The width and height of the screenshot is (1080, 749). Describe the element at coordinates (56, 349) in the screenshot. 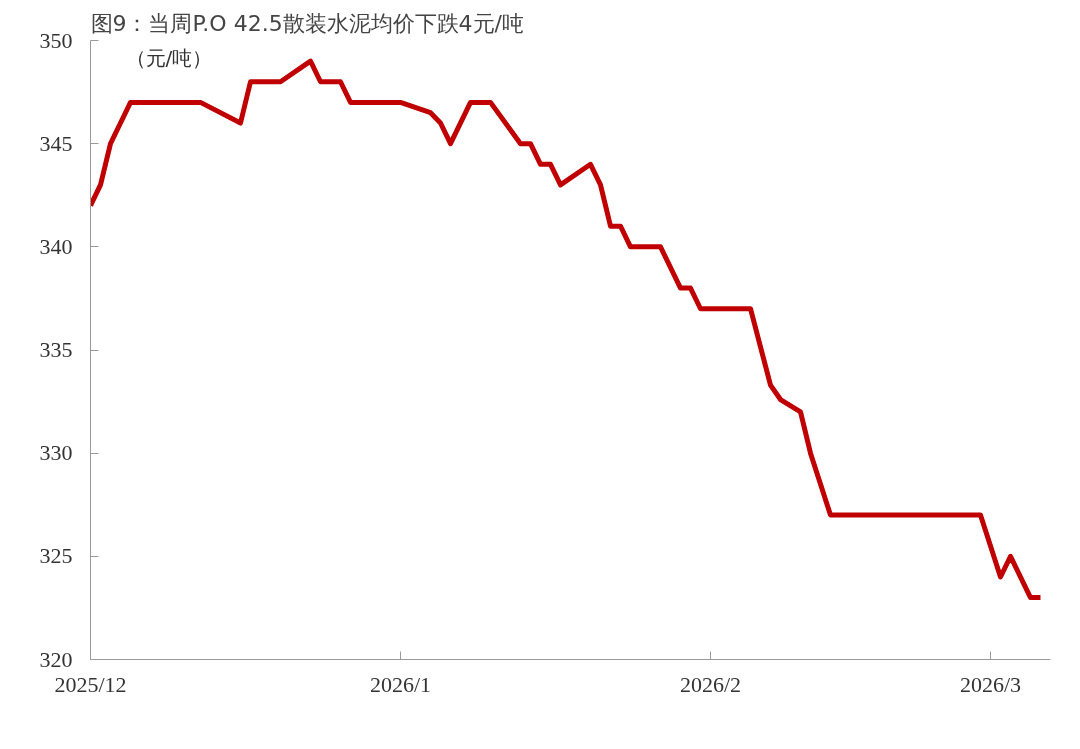

I see `y-tick-label: 335` at that location.